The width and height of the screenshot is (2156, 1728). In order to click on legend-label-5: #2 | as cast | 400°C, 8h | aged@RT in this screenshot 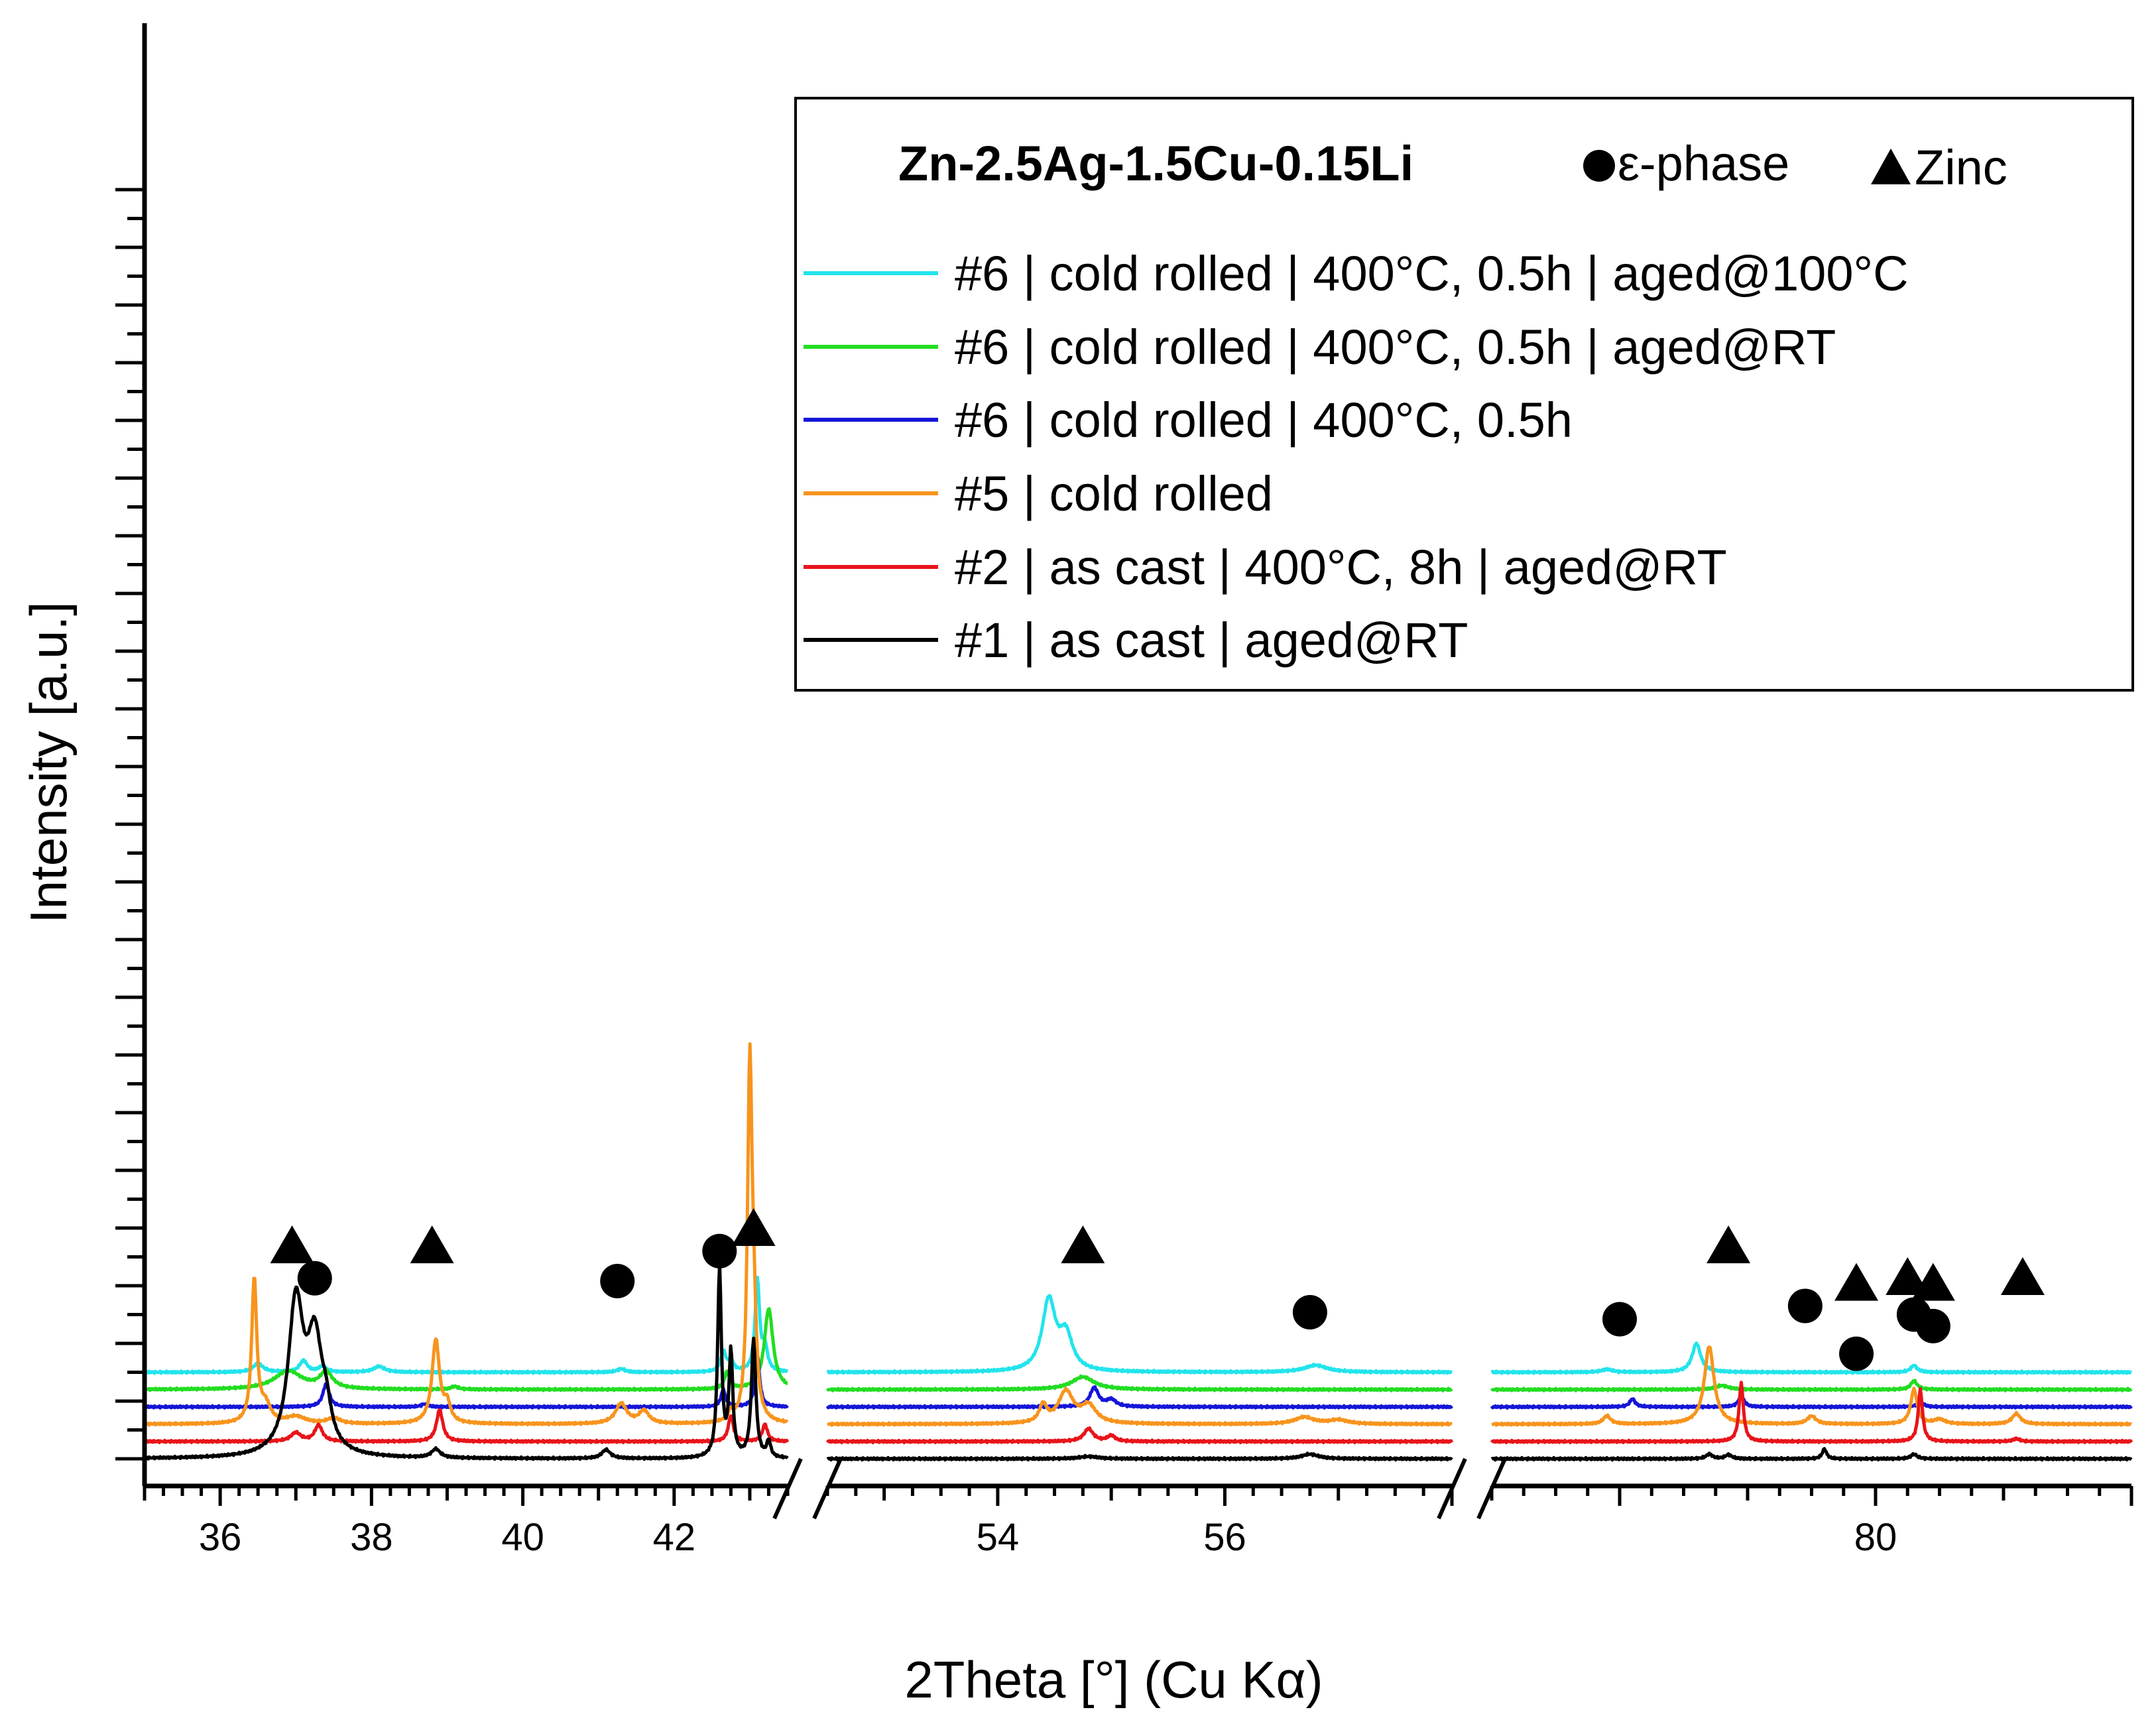, I will do `click(1341, 567)`.